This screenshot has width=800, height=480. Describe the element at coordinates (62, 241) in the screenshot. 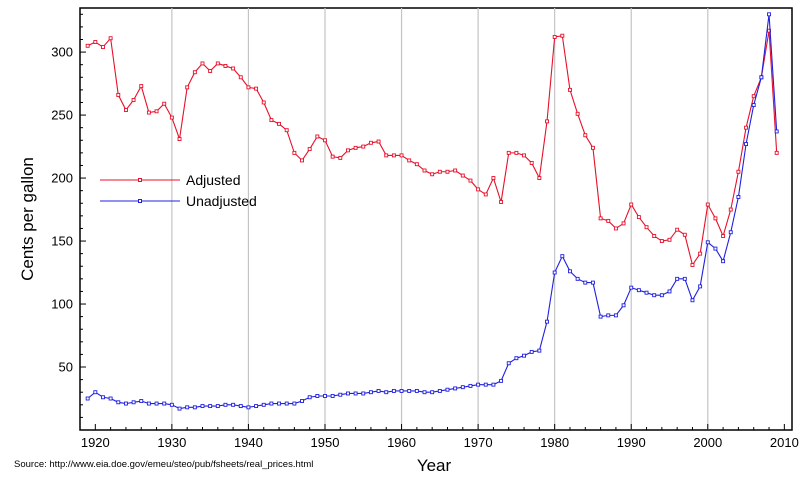

I see `y-tick-label: 150` at that location.